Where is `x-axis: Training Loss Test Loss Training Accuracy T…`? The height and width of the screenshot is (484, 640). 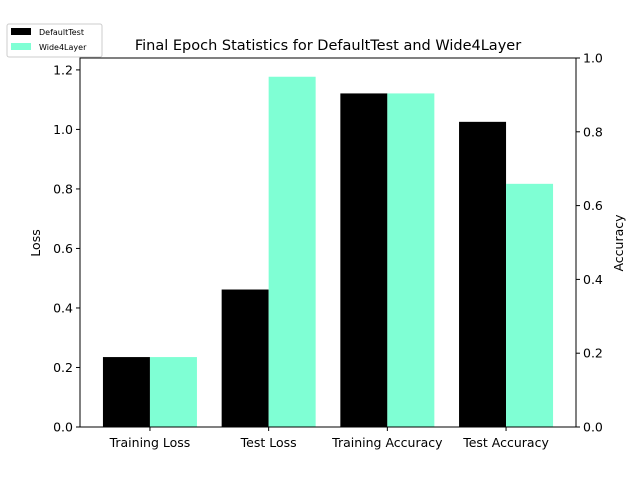 x-axis: Training Loss Test Loss Training Accuracy T… is located at coordinates (329, 438).